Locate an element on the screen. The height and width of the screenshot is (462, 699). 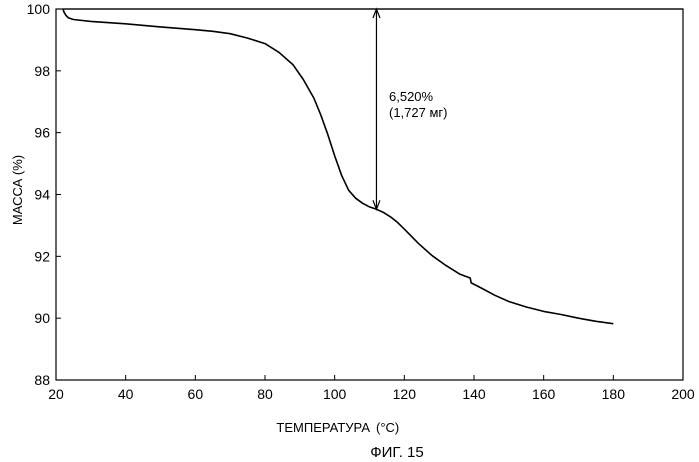
annotation-arrowhead-top is located at coordinates (376, 13).